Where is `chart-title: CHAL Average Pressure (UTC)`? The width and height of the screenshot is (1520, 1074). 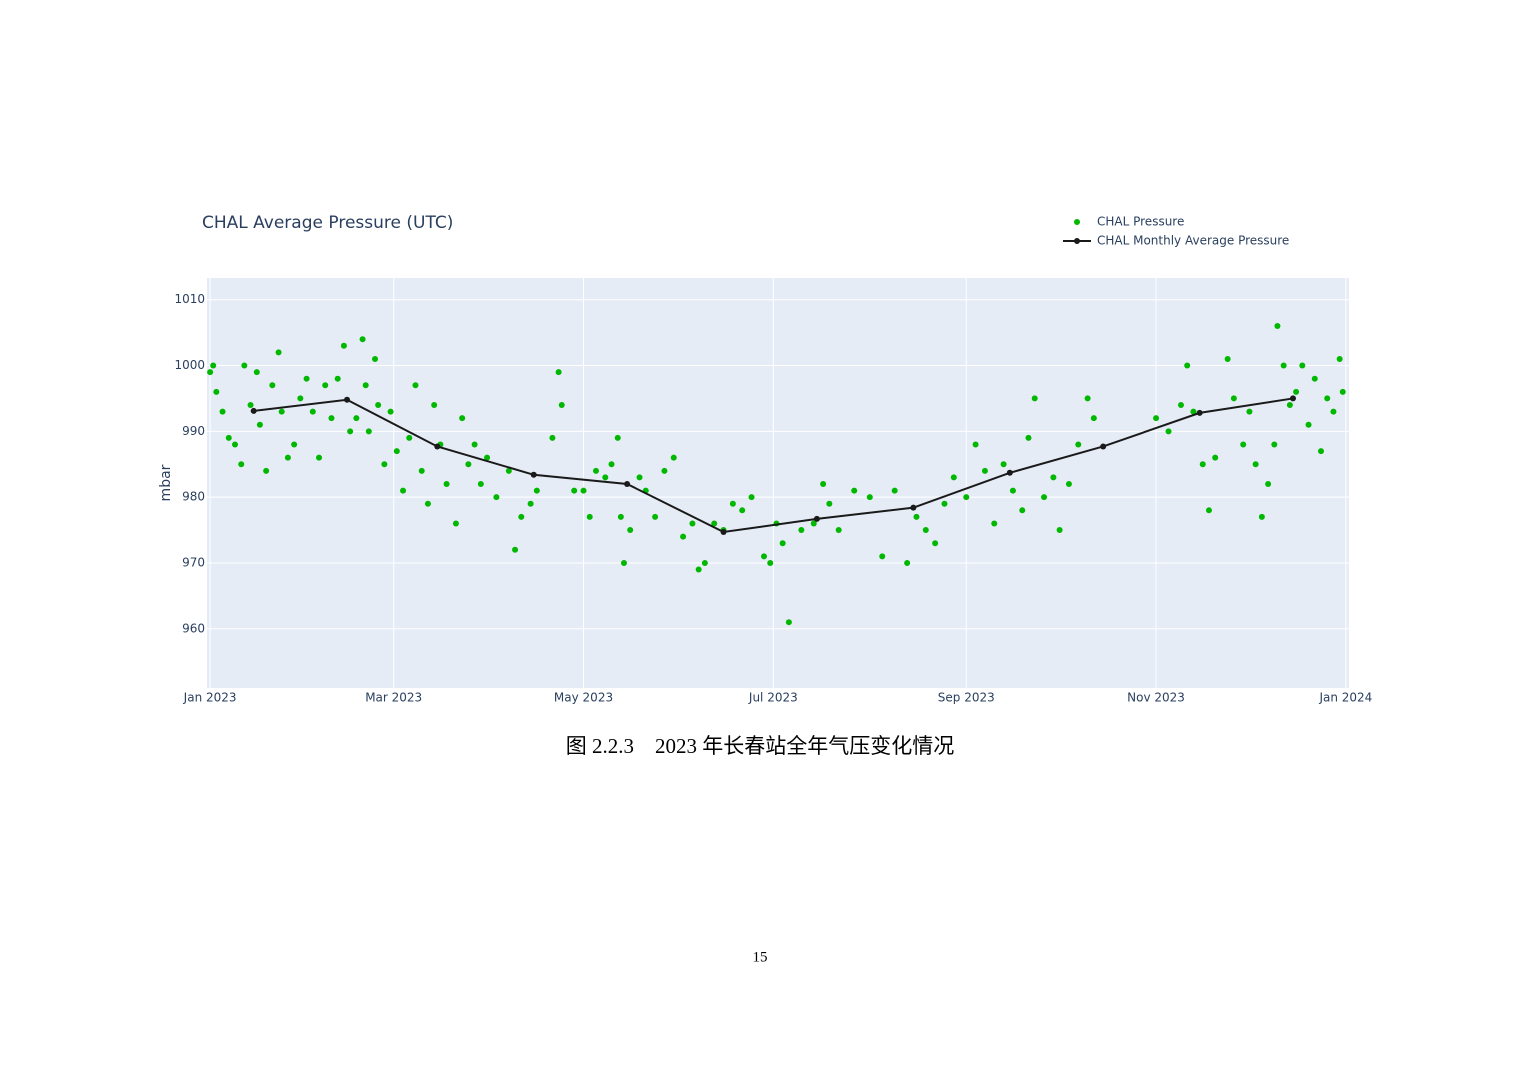 chart-title: CHAL Average Pressure (UTC) is located at coordinates (327, 223).